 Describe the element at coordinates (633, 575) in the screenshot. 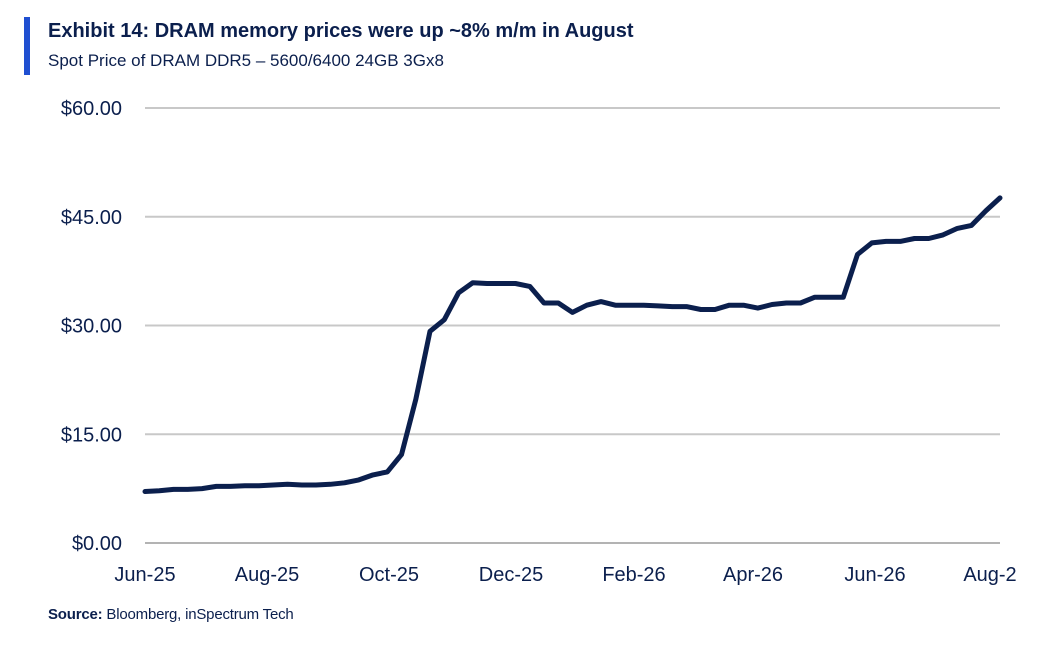

I see `x-tick-label: Feb-26` at that location.